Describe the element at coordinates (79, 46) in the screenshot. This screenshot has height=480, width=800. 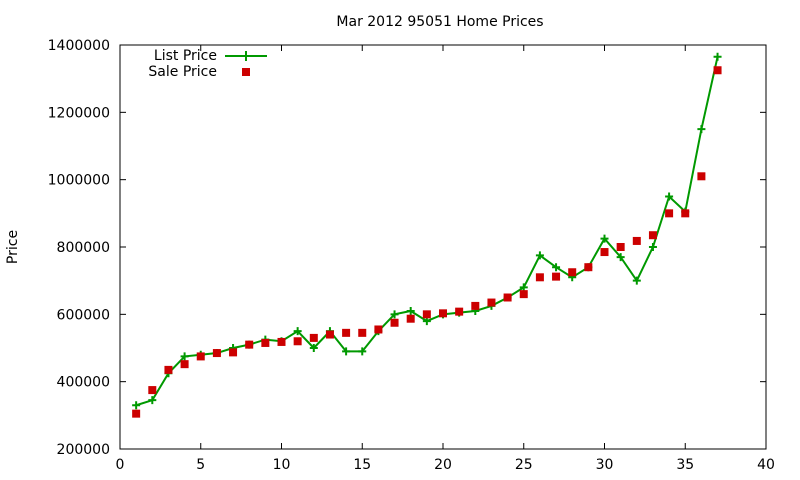
I see `y-tick-label: 1400000` at that location.